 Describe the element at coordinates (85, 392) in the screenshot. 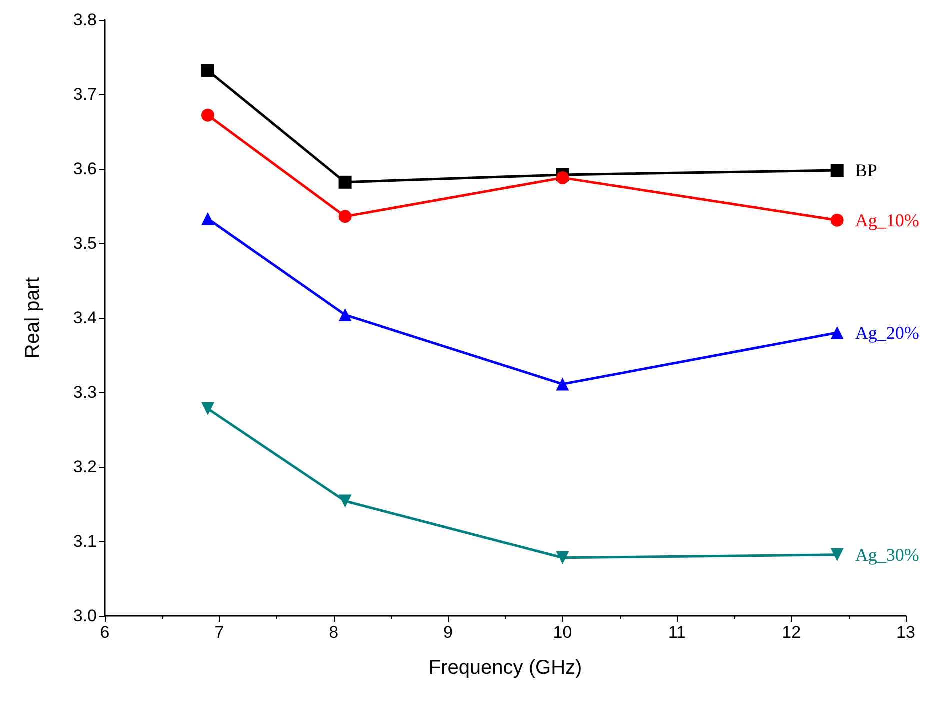

I see `y-tick-label: 3.3` at that location.